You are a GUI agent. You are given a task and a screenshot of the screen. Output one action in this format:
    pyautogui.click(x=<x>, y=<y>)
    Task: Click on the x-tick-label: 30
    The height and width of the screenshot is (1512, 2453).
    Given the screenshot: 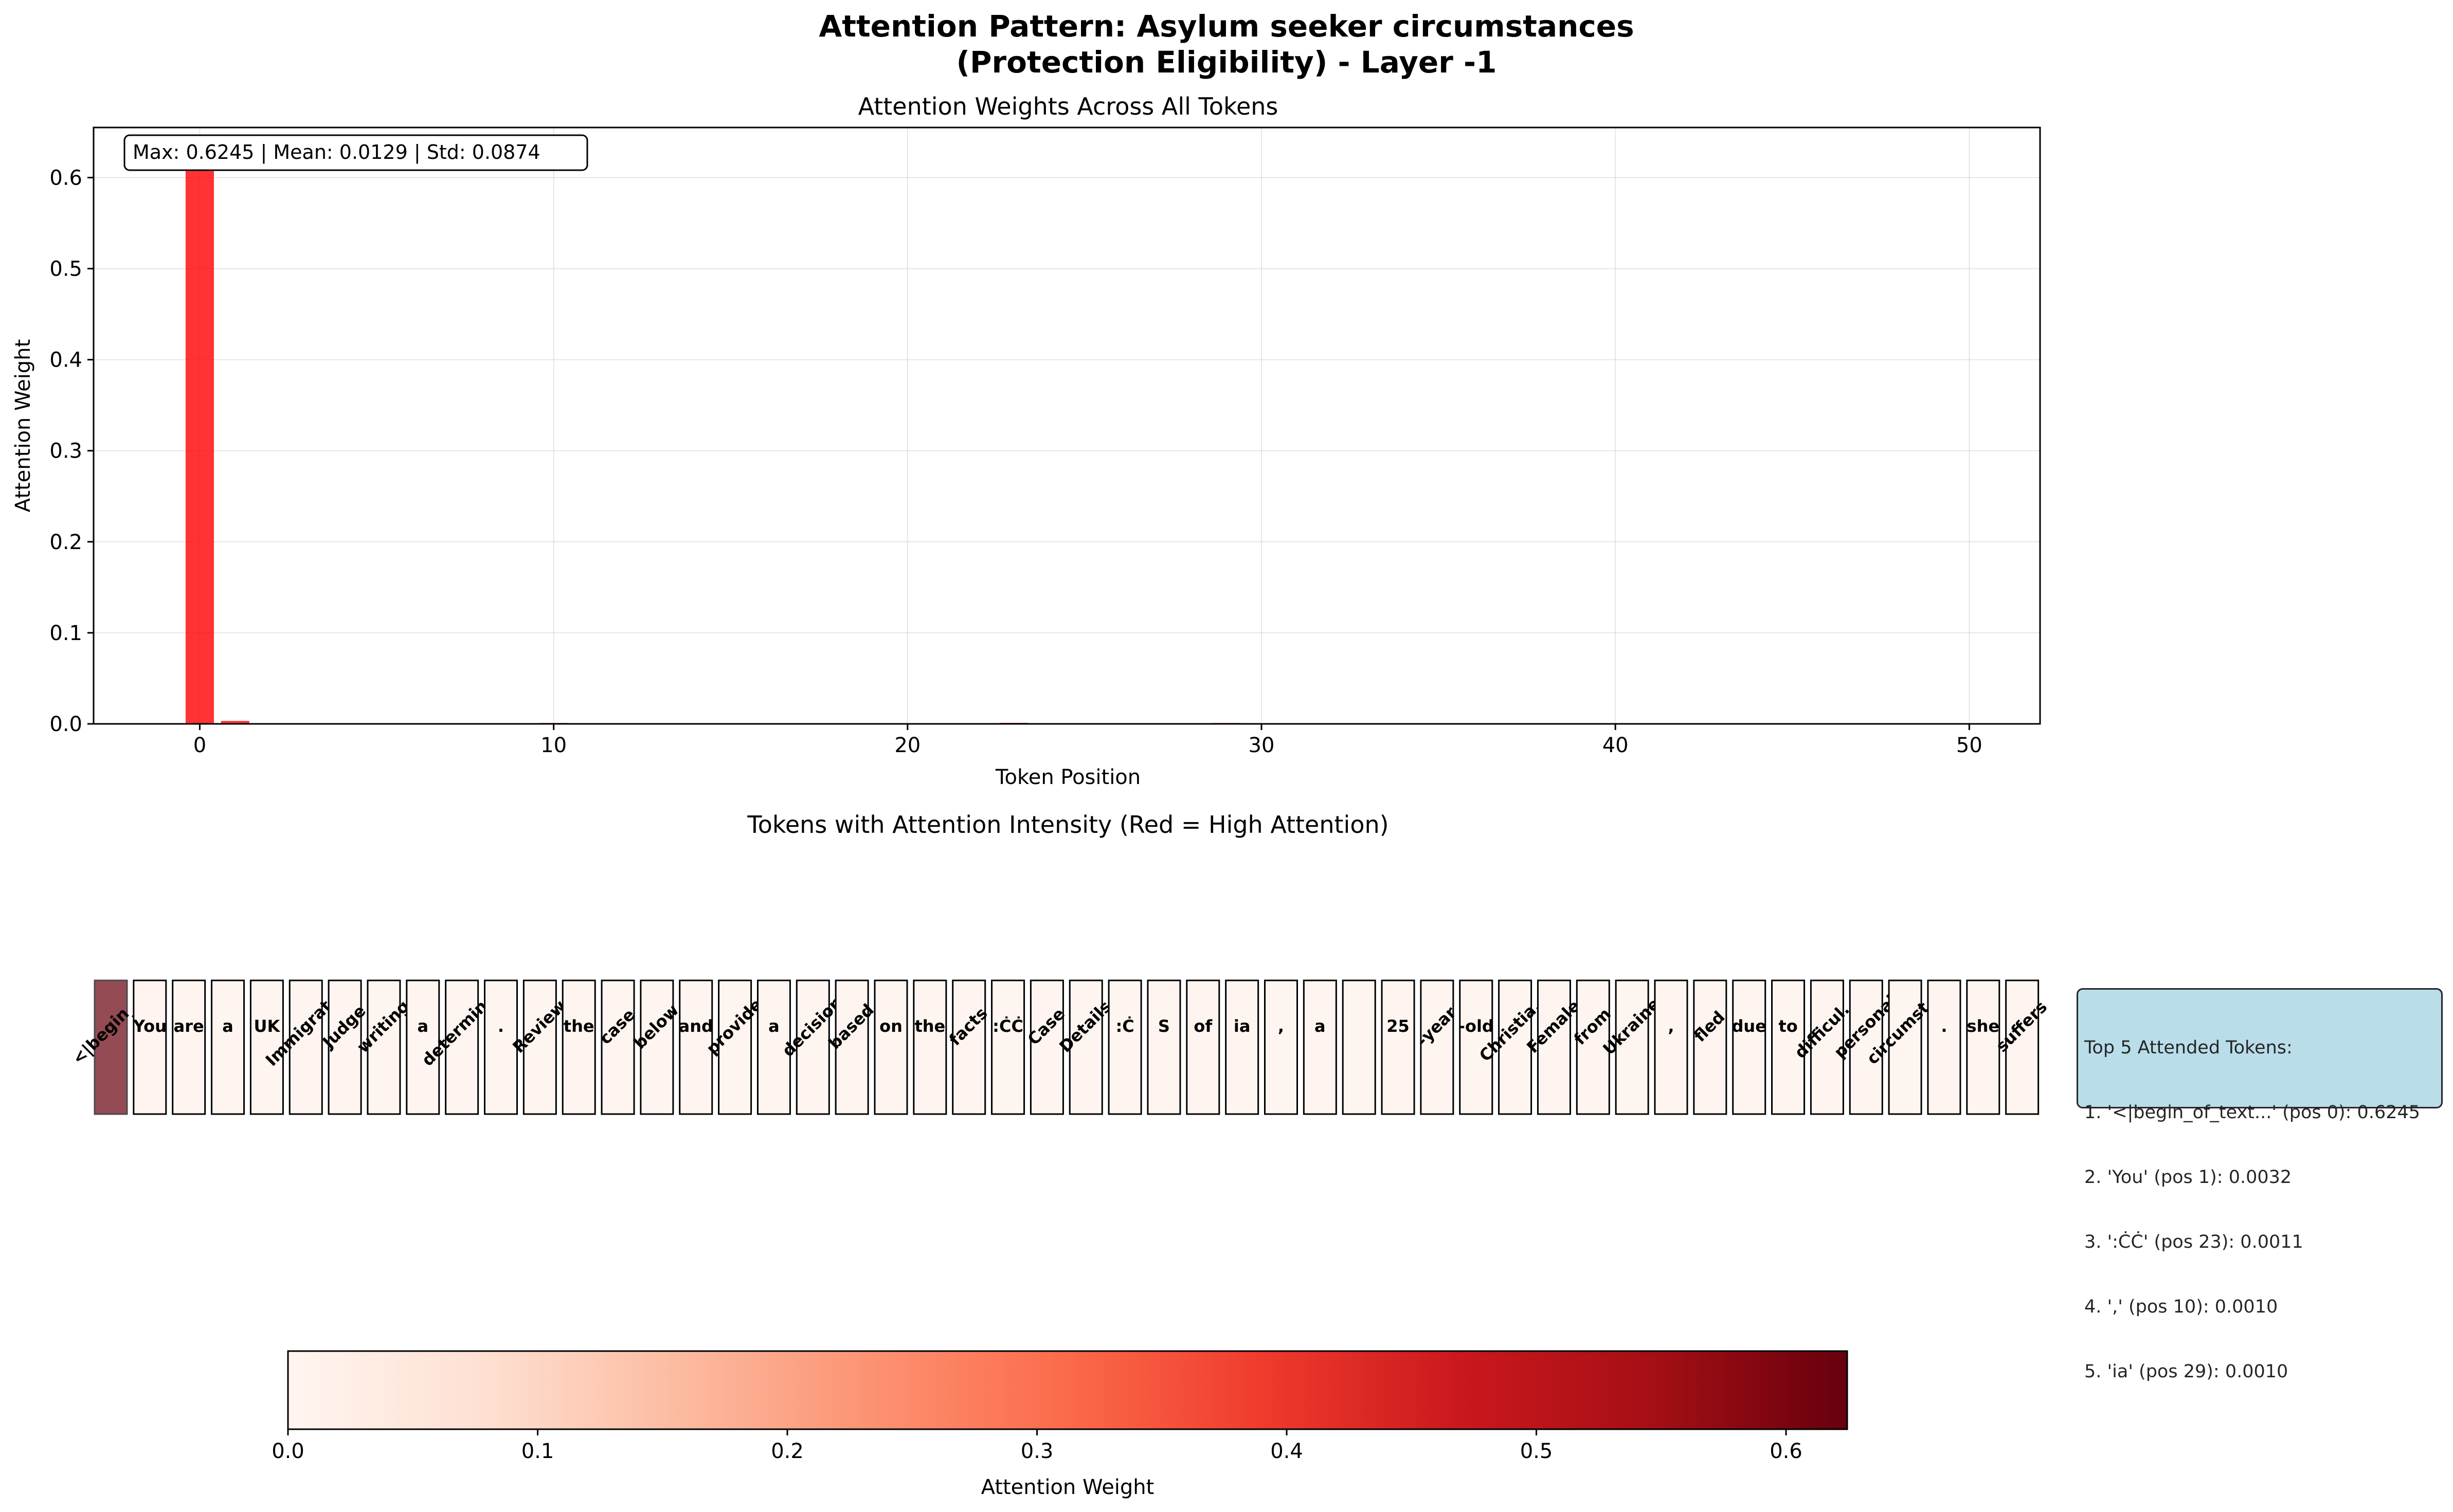 What is the action you would take?
    pyautogui.click(x=1262, y=746)
    